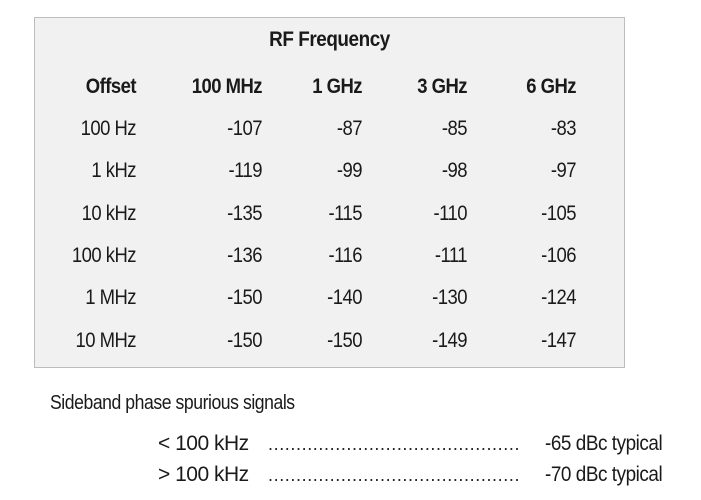  What do you see at coordinates (113, 170) in the screenshot?
I see `offset-cell: 1 kHz` at bounding box center [113, 170].